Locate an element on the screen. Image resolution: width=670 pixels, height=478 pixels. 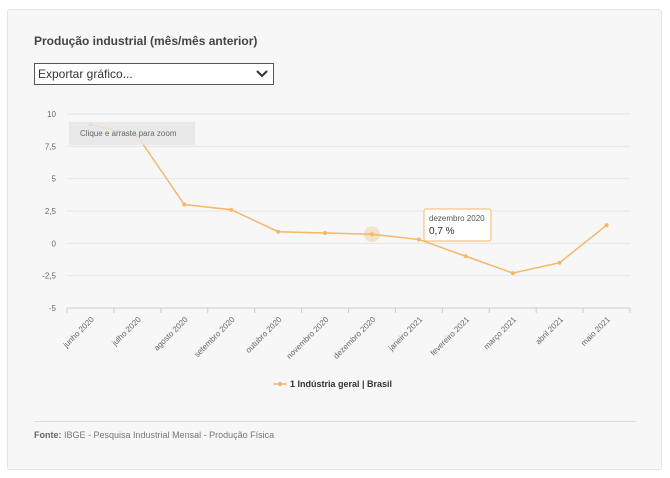
tooltip: dezembro 2020 0,7 % is located at coordinates (457, 225).